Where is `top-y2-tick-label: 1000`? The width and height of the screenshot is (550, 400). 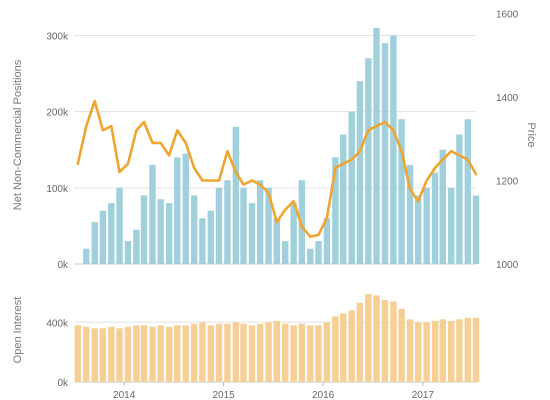
top-y2-tick-label: 1000 is located at coordinates (507, 265).